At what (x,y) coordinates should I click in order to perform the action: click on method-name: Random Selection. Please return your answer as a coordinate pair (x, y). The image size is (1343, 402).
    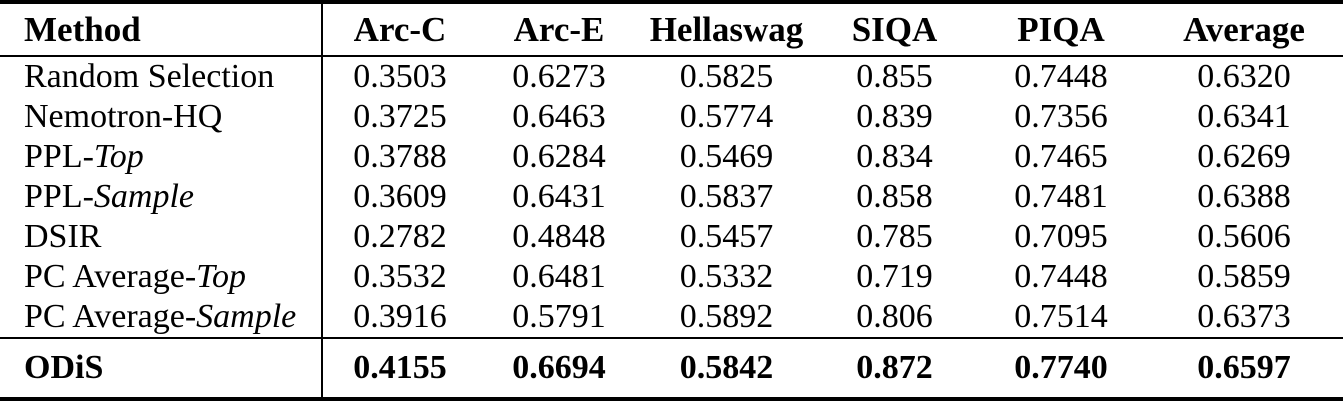
    Looking at the image, I should click on (149, 76).